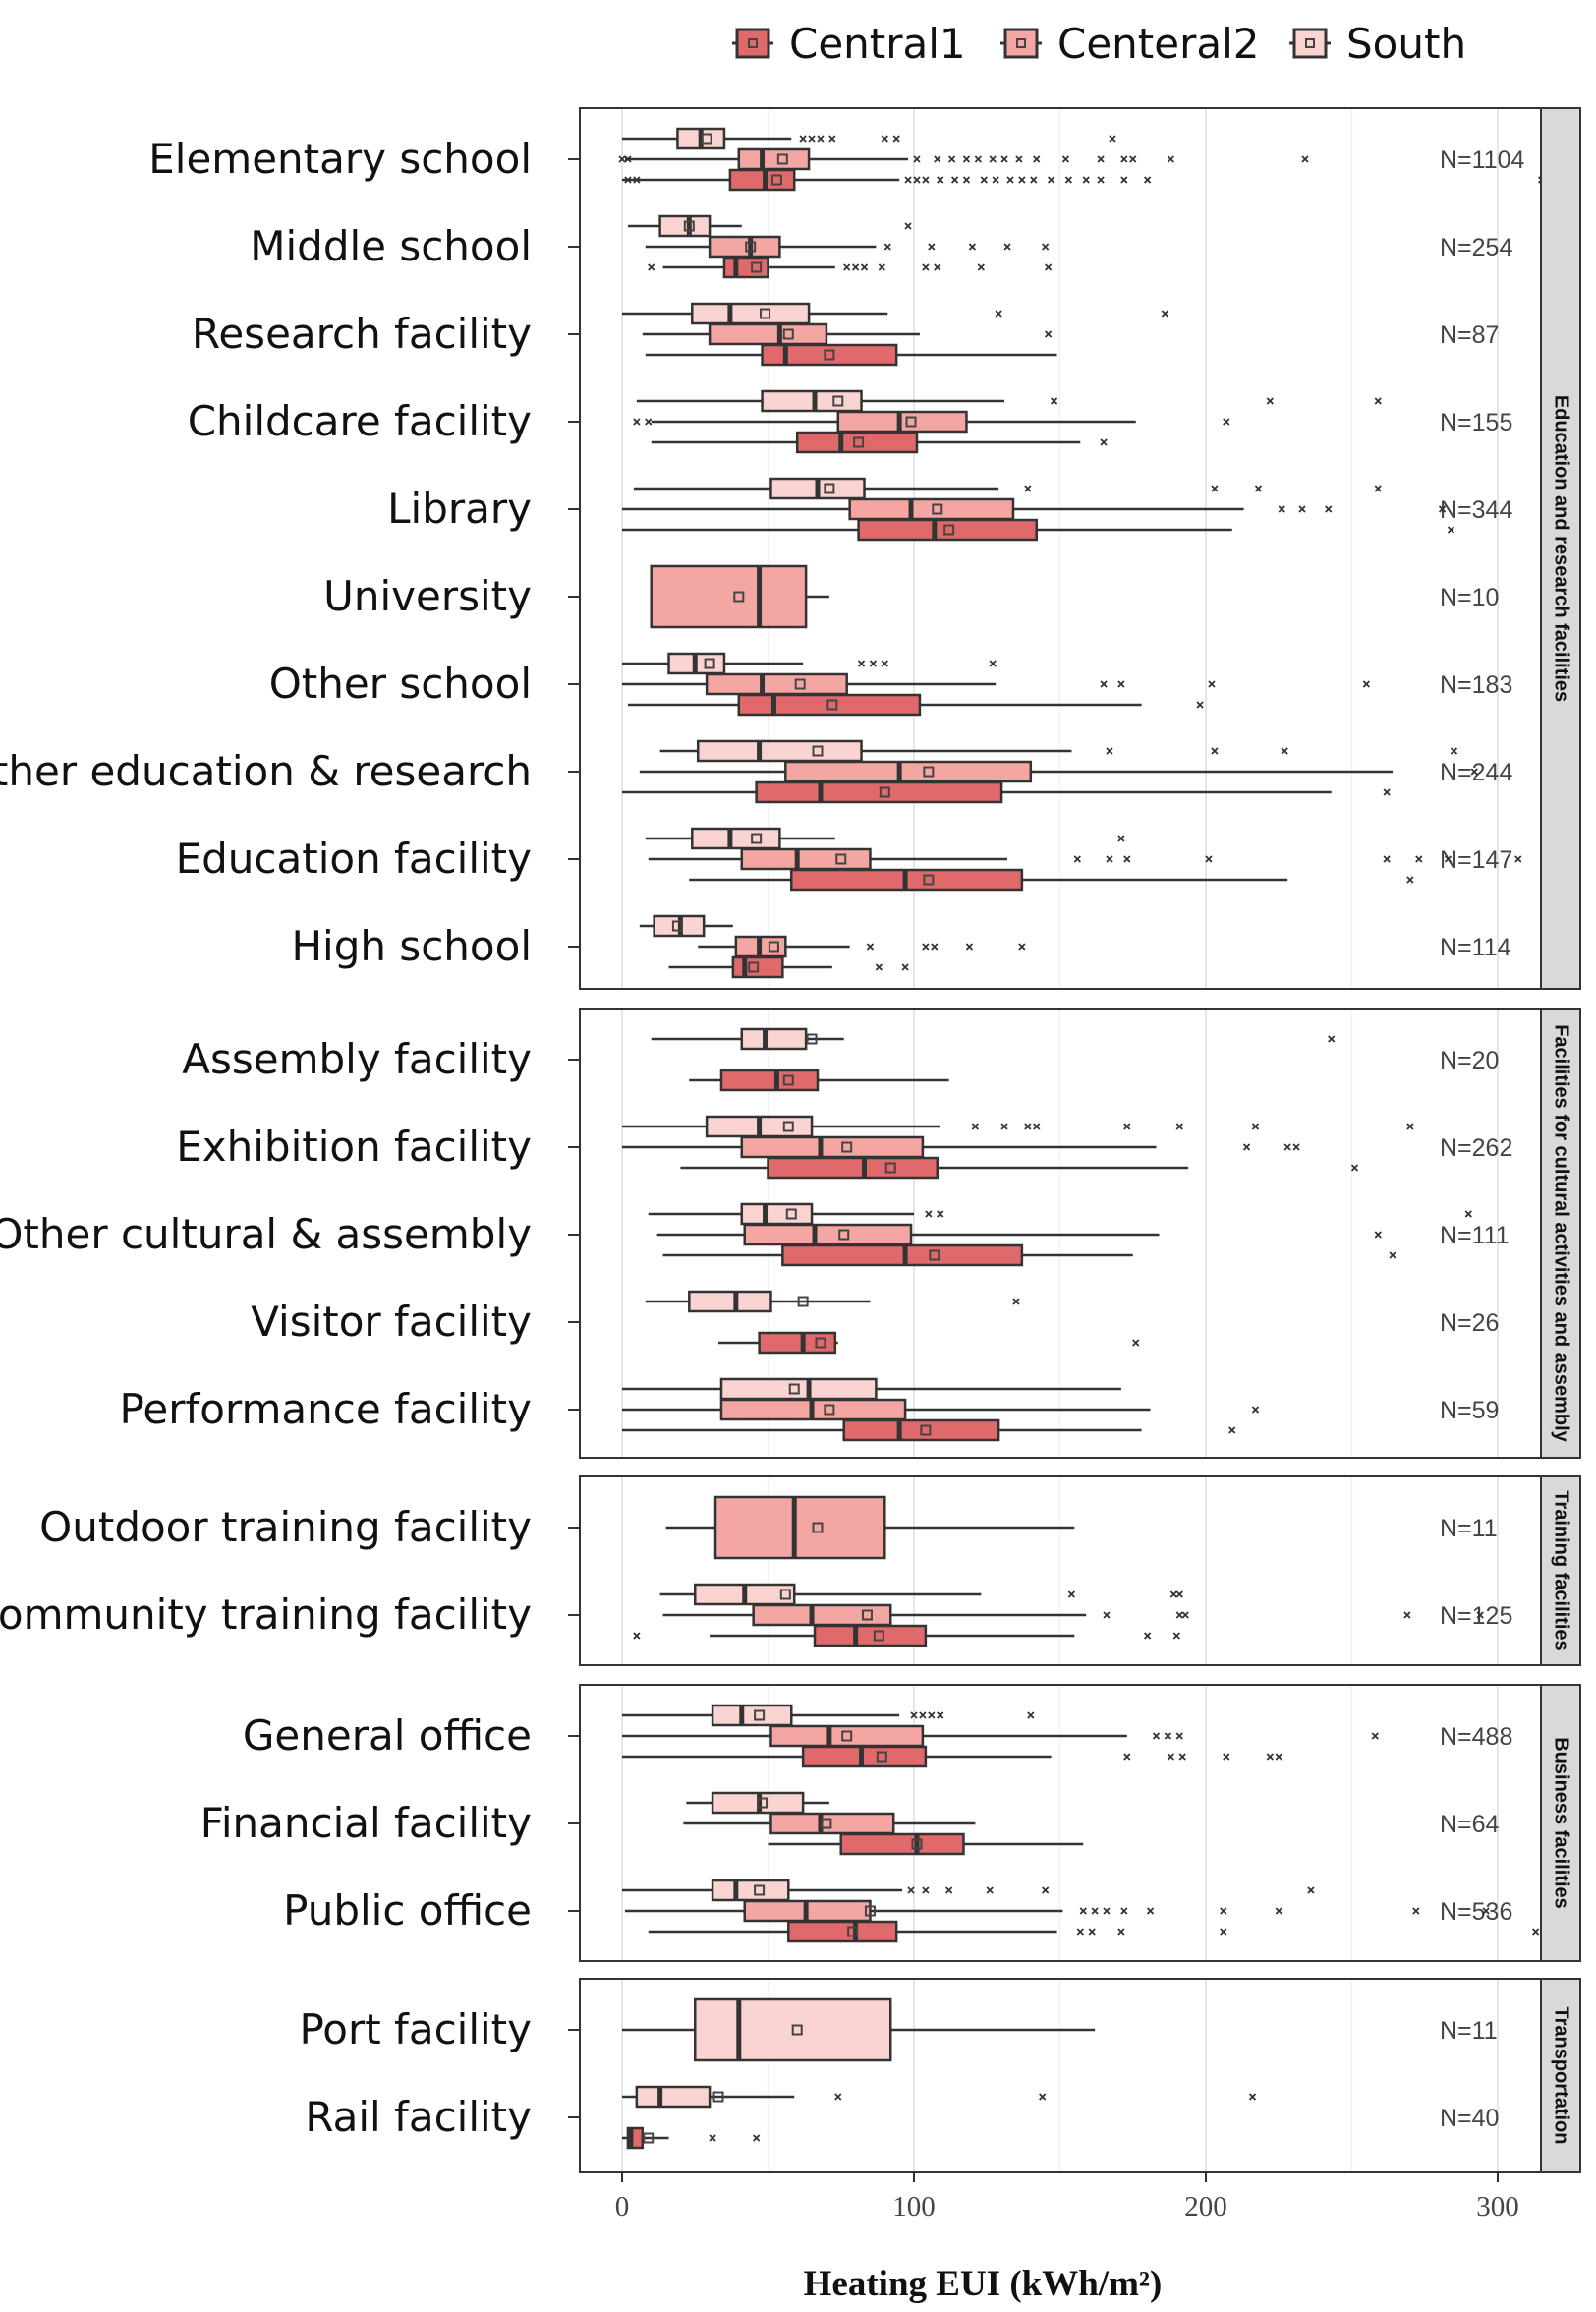 The height and width of the screenshot is (2312, 1596). I want to click on n-label: N=10, so click(1469, 597).